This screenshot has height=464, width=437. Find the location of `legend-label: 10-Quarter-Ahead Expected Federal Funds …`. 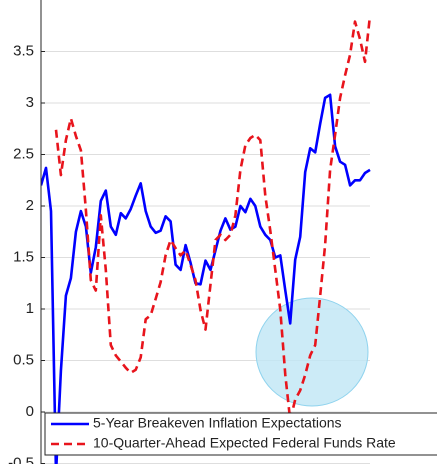

legend-label: 10-Quarter-Ahead Expected Federal Funds … is located at coordinates (244, 443).